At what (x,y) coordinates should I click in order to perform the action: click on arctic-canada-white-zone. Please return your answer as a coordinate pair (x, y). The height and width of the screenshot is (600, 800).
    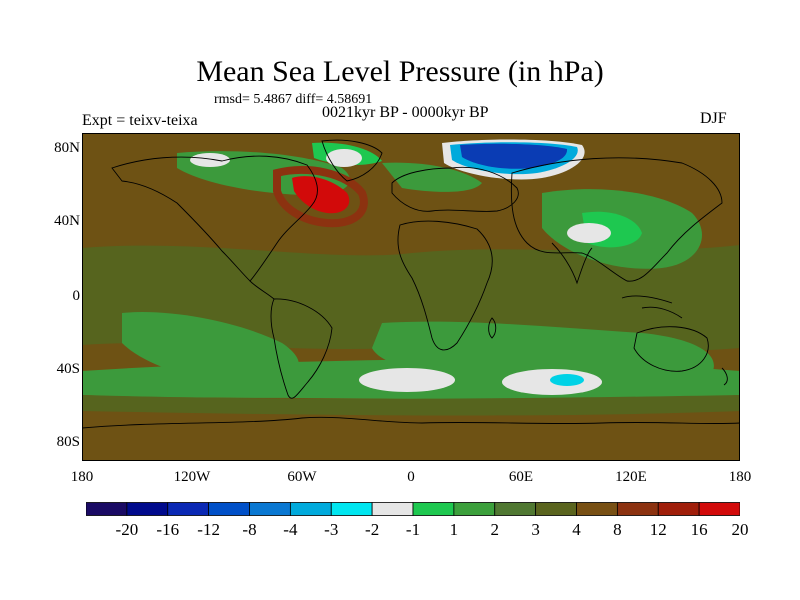
    Looking at the image, I should click on (210, 160).